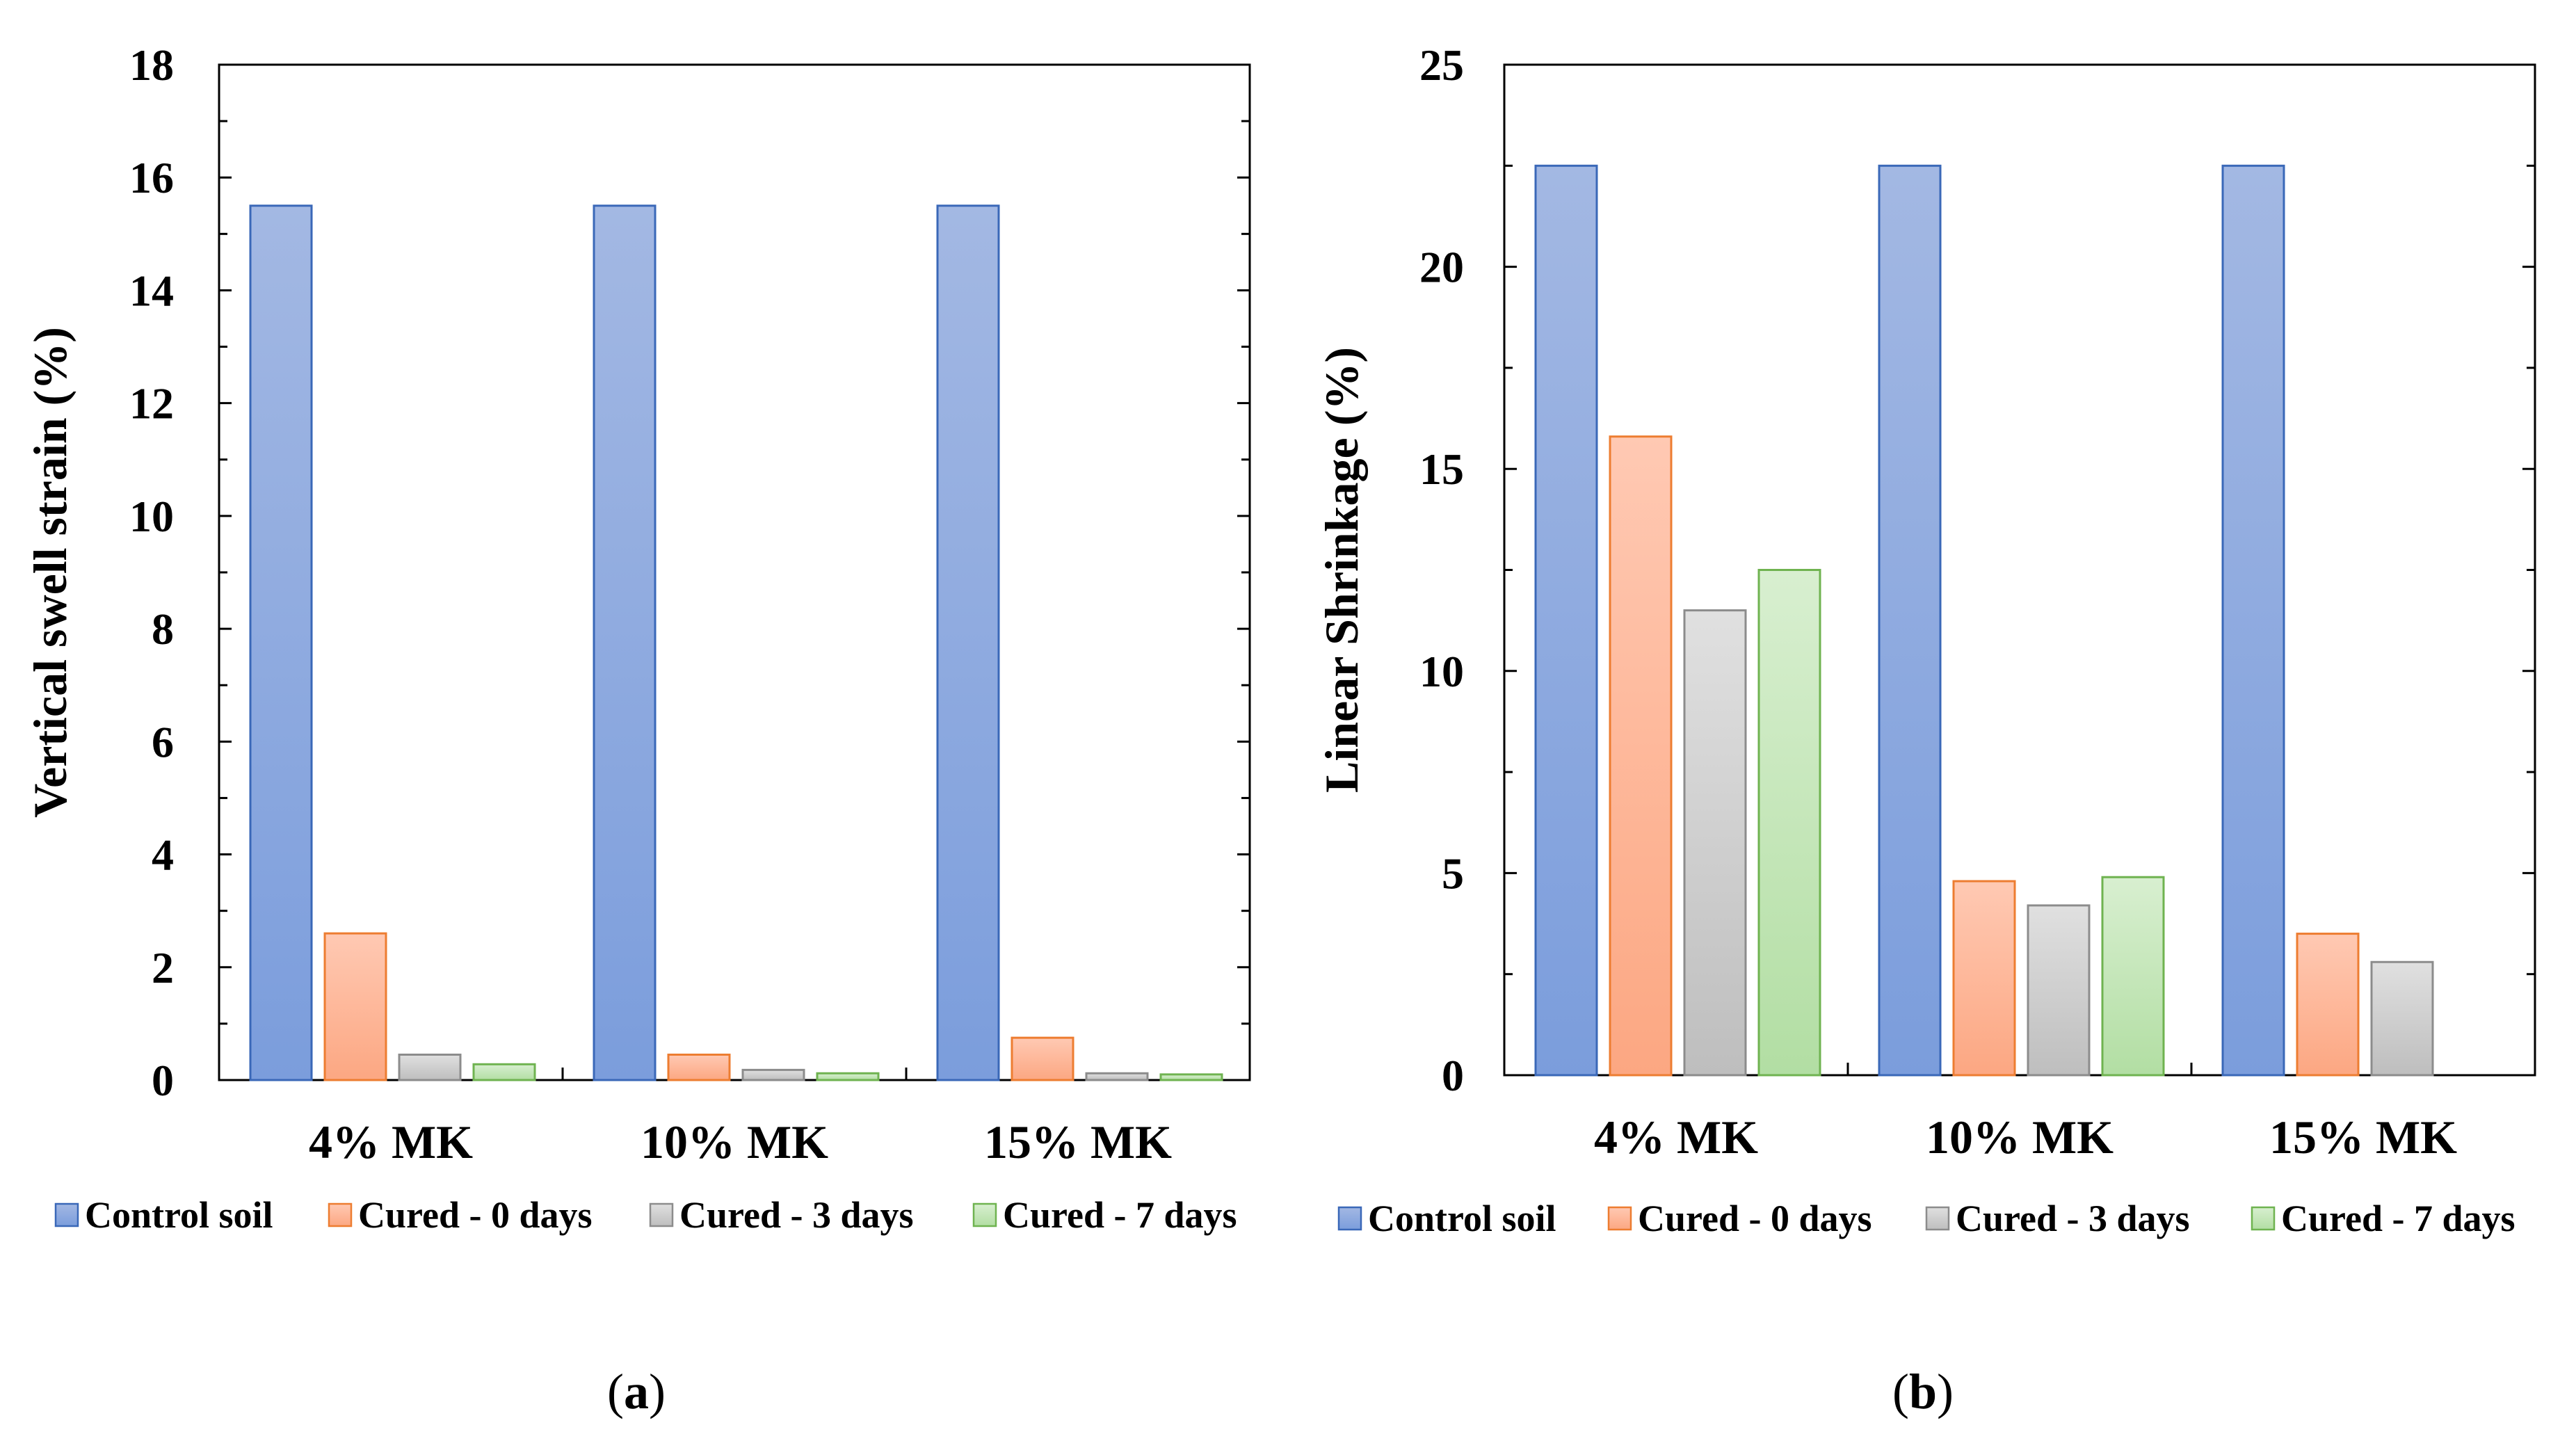 The height and width of the screenshot is (1441, 2576). Describe the element at coordinates (1442, 469) in the screenshot. I see `y-tick-label: 15` at that location.